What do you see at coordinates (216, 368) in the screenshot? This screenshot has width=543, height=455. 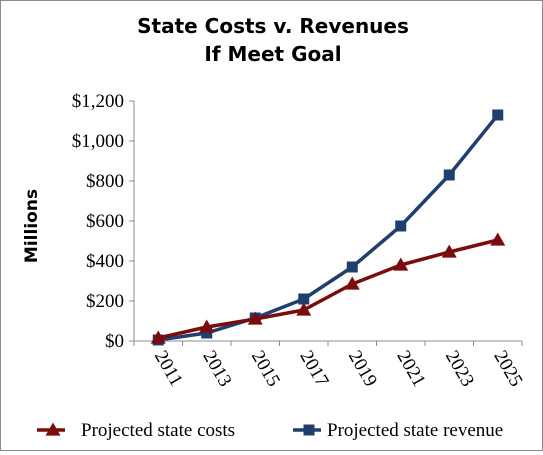 I see `x-tick-label: 2013` at bounding box center [216, 368].